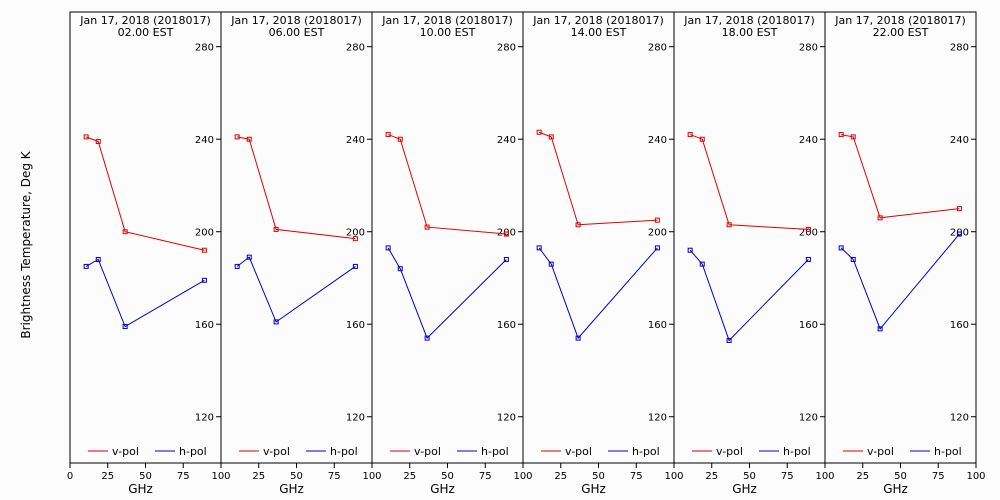 The width and height of the screenshot is (1000, 500). I want to click on panel-subtitle: 10.00 EST, so click(448, 32).